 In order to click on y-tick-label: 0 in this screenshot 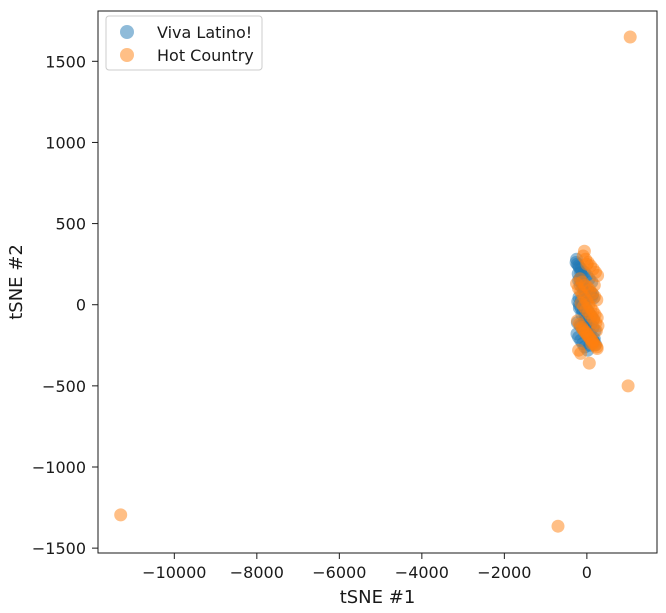, I will do `click(81, 305)`.